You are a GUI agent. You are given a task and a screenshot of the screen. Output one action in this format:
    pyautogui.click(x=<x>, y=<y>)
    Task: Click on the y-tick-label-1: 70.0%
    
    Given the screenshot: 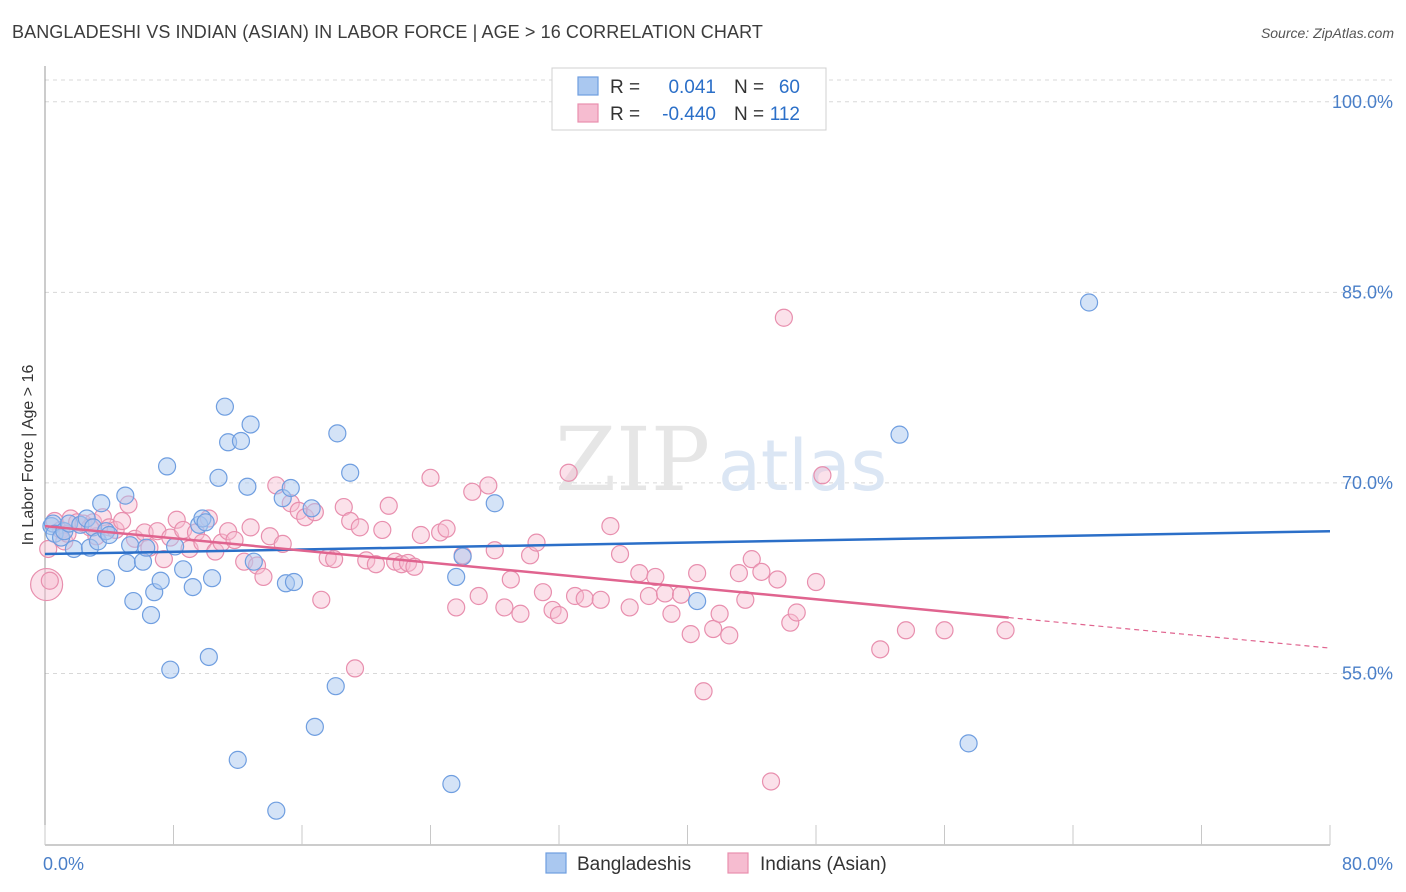 What is the action you would take?
    pyautogui.click(x=1367, y=483)
    